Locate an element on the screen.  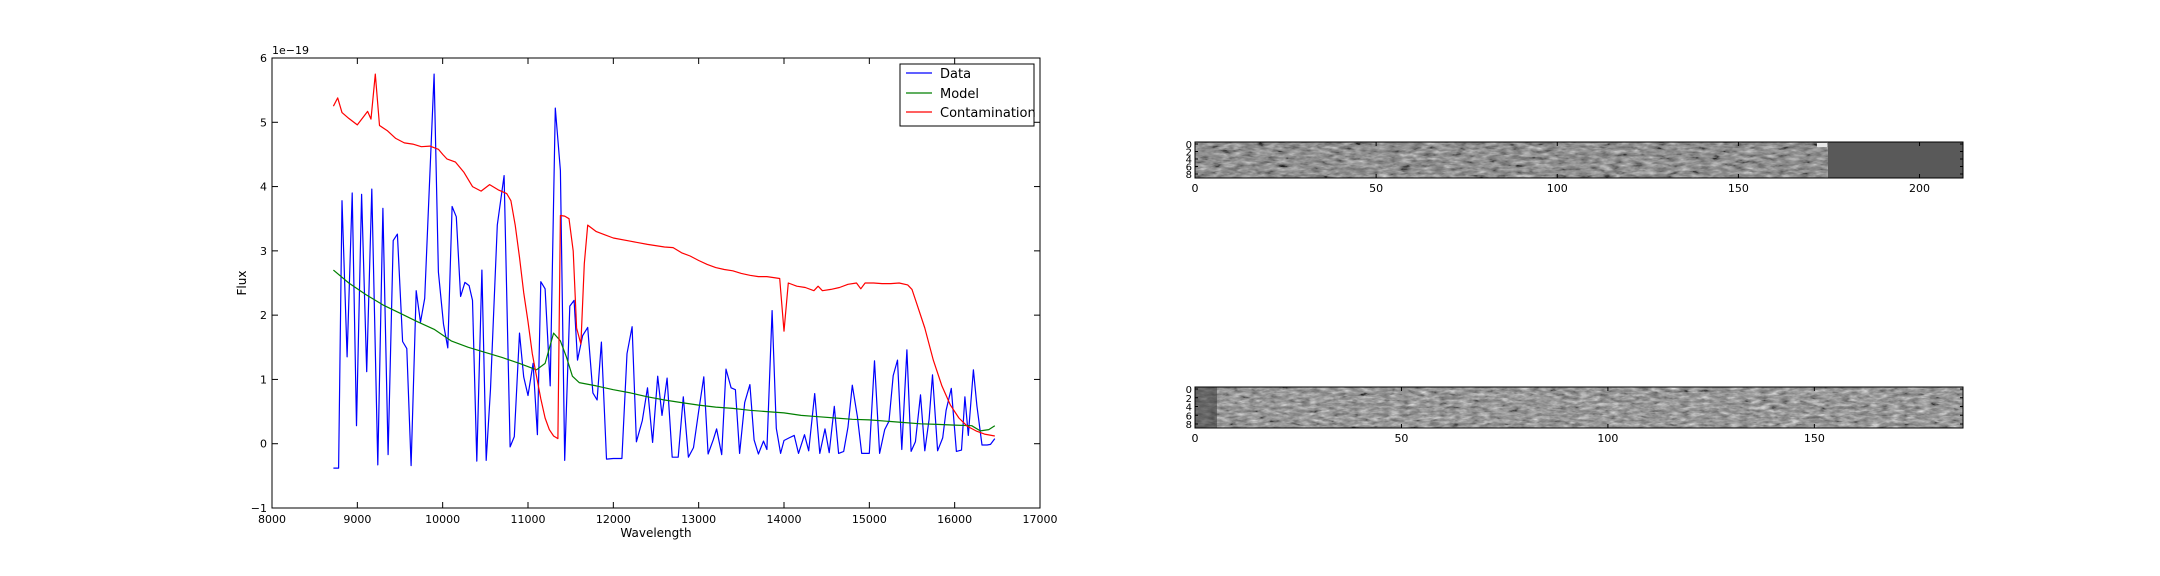
x-tick-label: 13000 is located at coordinates (698, 519).